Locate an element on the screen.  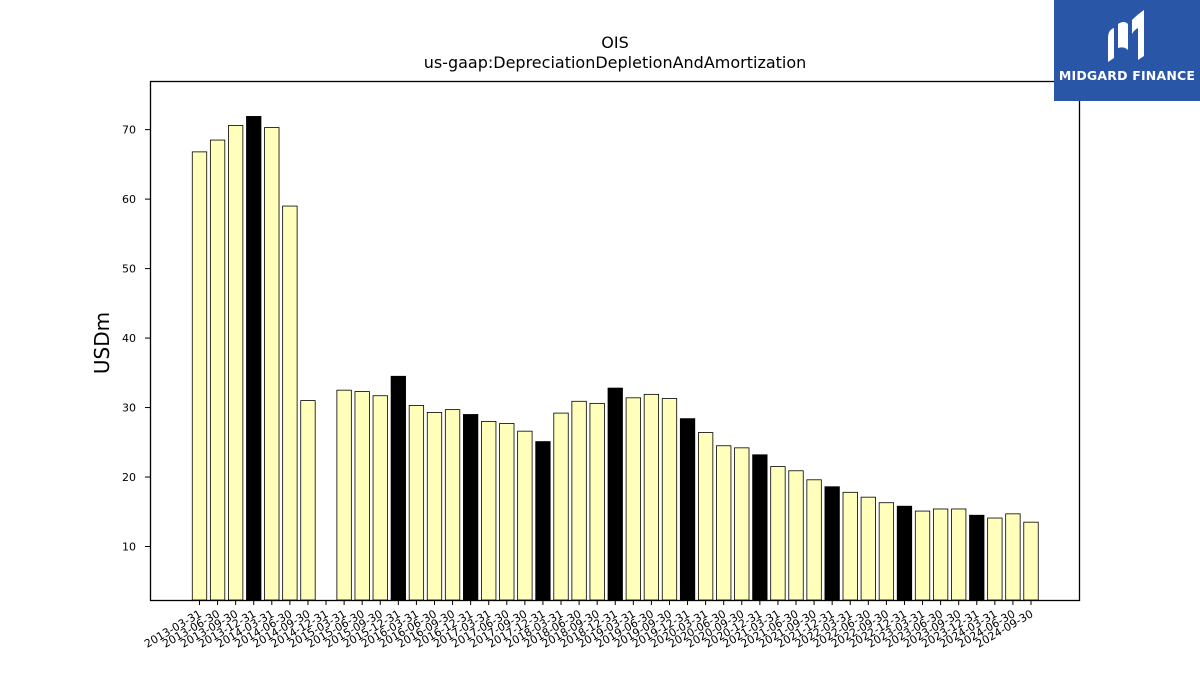
y-tick-label: 30 is located at coordinates (129, 408).